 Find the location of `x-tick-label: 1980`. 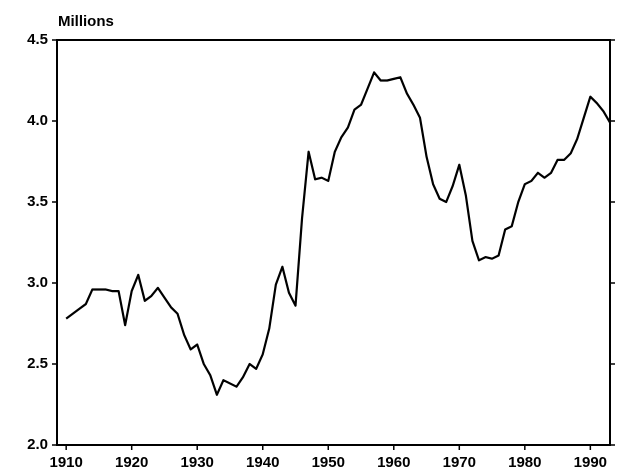

x-tick-label: 1980 is located at coordinates (524, 462).